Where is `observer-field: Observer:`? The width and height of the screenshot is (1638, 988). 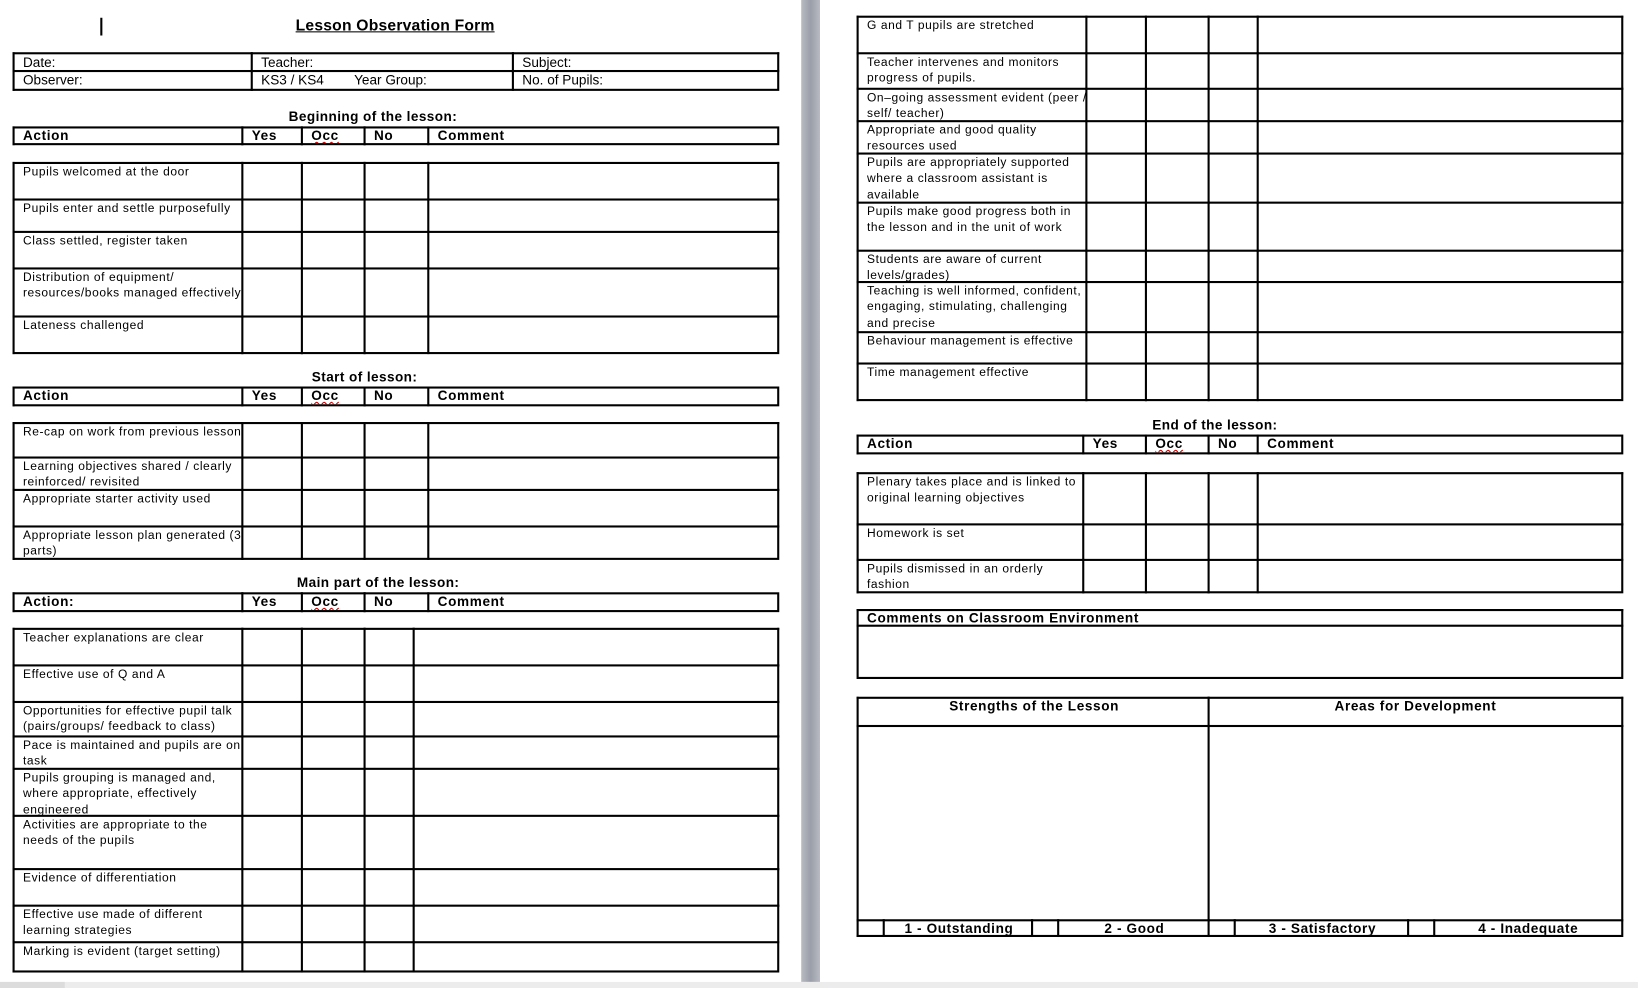
observer-field: Observer: is located at coordinates (132, 80).